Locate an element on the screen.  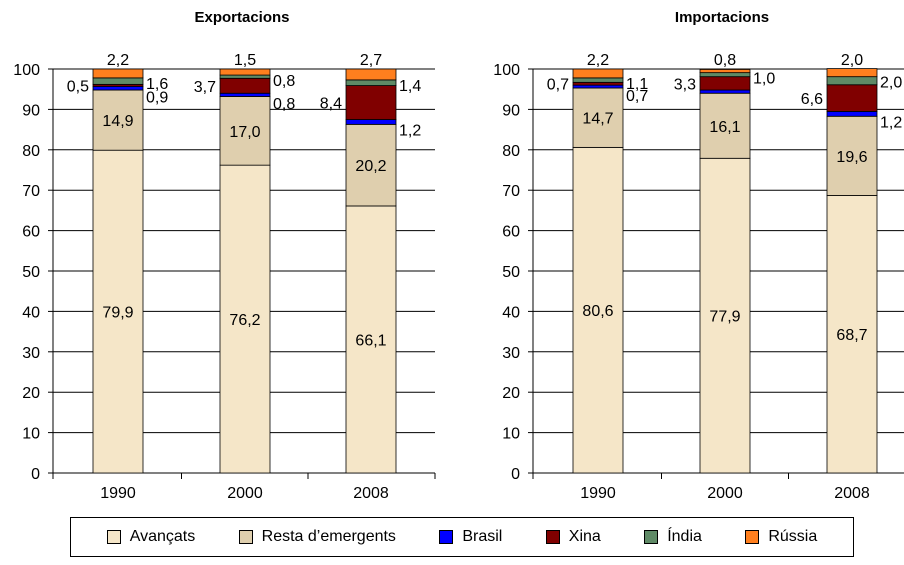
bar-segment-avancats-2008 is located at coordinates (852, 334).